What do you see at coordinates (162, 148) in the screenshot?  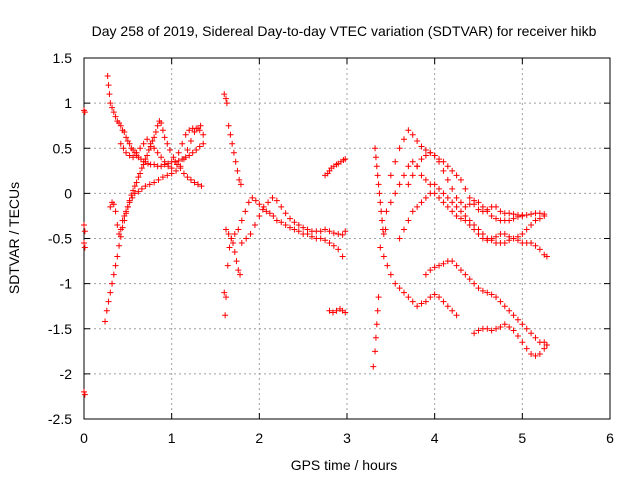 I see `series-track-D` at bounding box center [162, 148].